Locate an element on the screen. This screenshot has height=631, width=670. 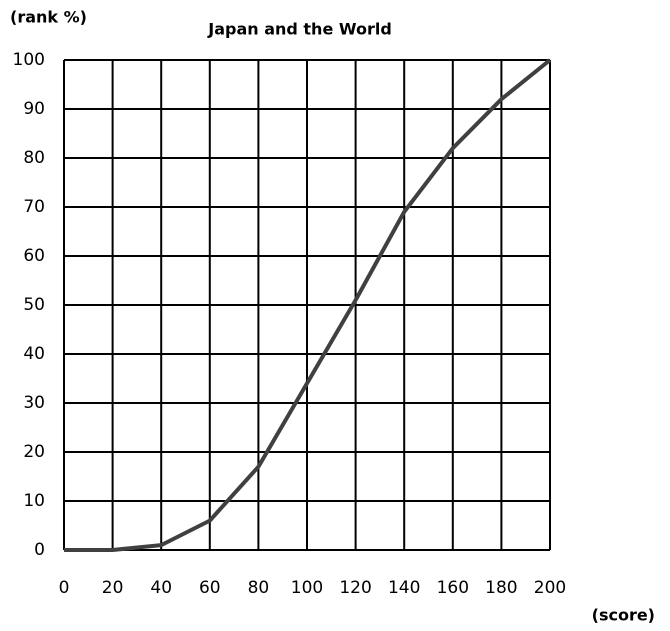
y-tick-label: 0 is located at coordinates (39, 550).